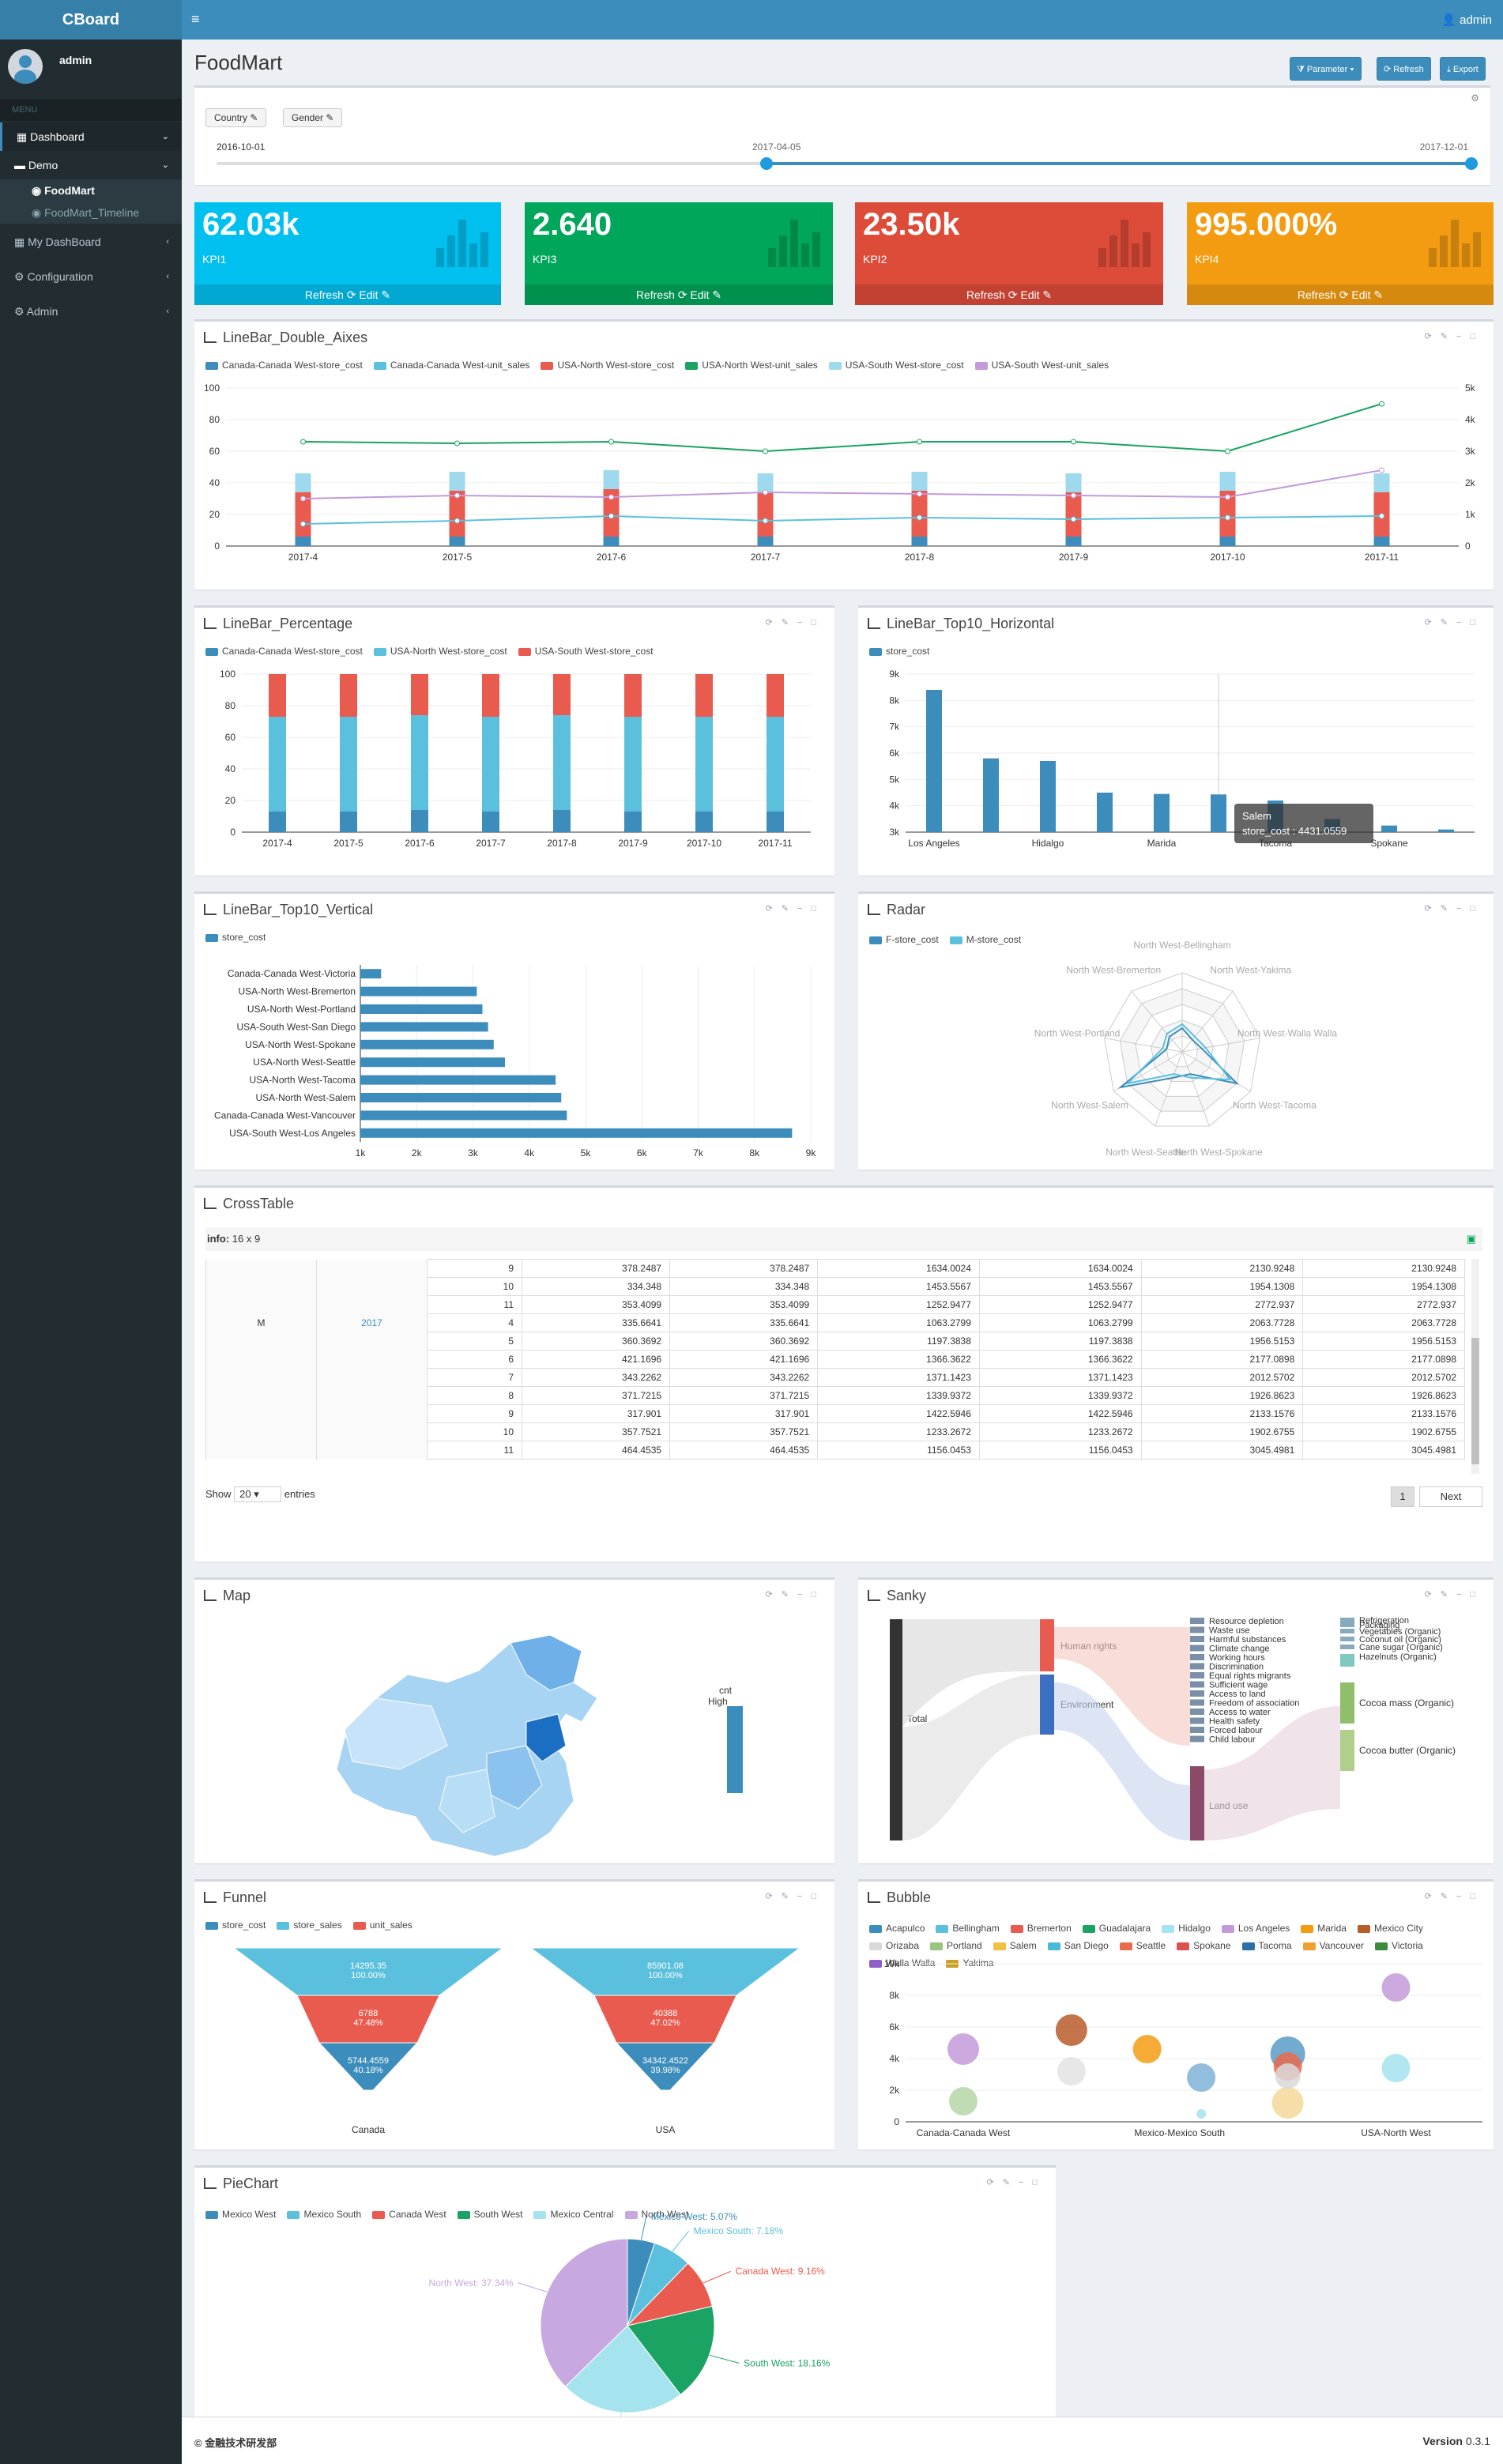 Image resolution: width=1503 pixels, height=2464 pixels. What do you see at coordinates (214, 482) in the screenshot?
I see `y-tick-label: 40` at bounding box center [214, 482].